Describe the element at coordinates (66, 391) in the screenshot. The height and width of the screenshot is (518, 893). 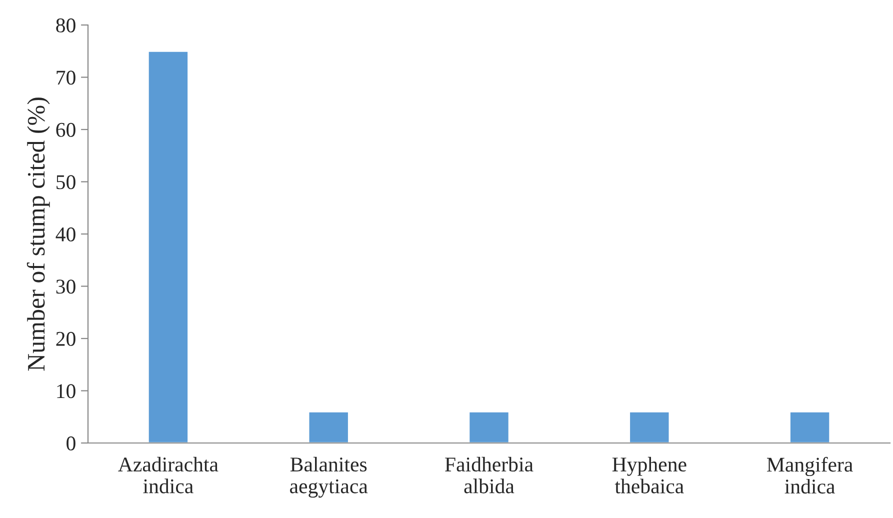
I see `y-tick-label: 10` at that location.